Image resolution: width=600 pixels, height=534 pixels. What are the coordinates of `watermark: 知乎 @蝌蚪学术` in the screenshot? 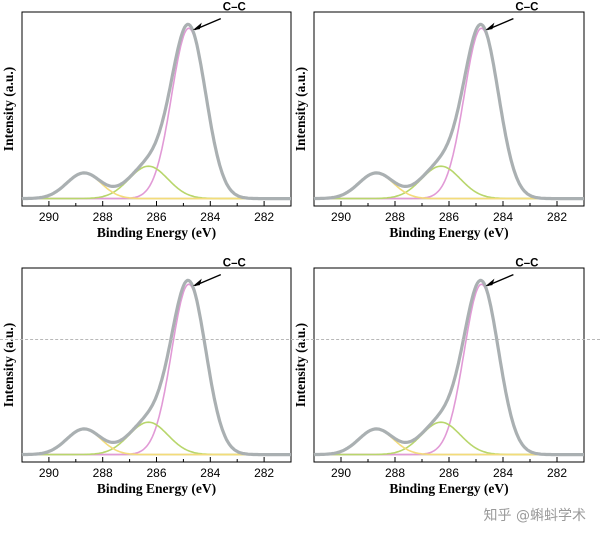 It's located at (534, 516).